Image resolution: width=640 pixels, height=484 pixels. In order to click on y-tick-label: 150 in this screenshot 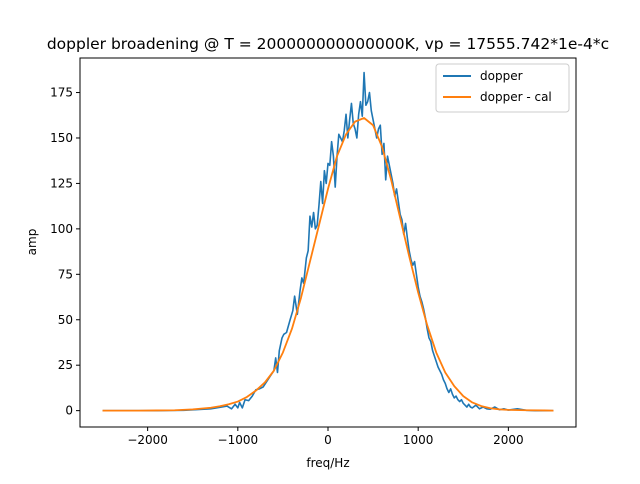, I will do `click(61, 138)`.